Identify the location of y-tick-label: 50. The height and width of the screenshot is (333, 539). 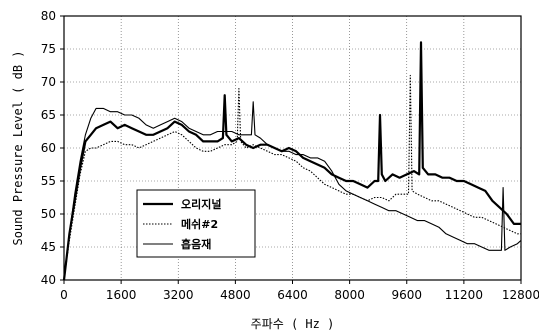
(48, 214).